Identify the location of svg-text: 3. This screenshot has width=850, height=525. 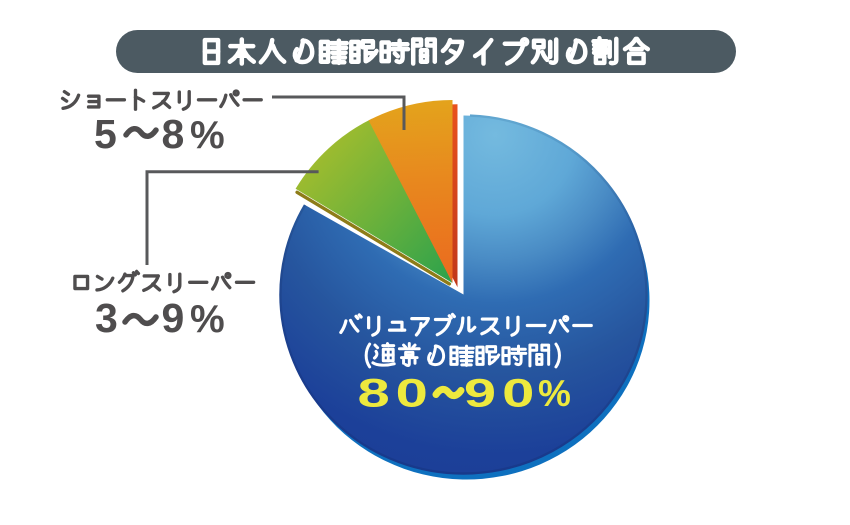
(106, 318).